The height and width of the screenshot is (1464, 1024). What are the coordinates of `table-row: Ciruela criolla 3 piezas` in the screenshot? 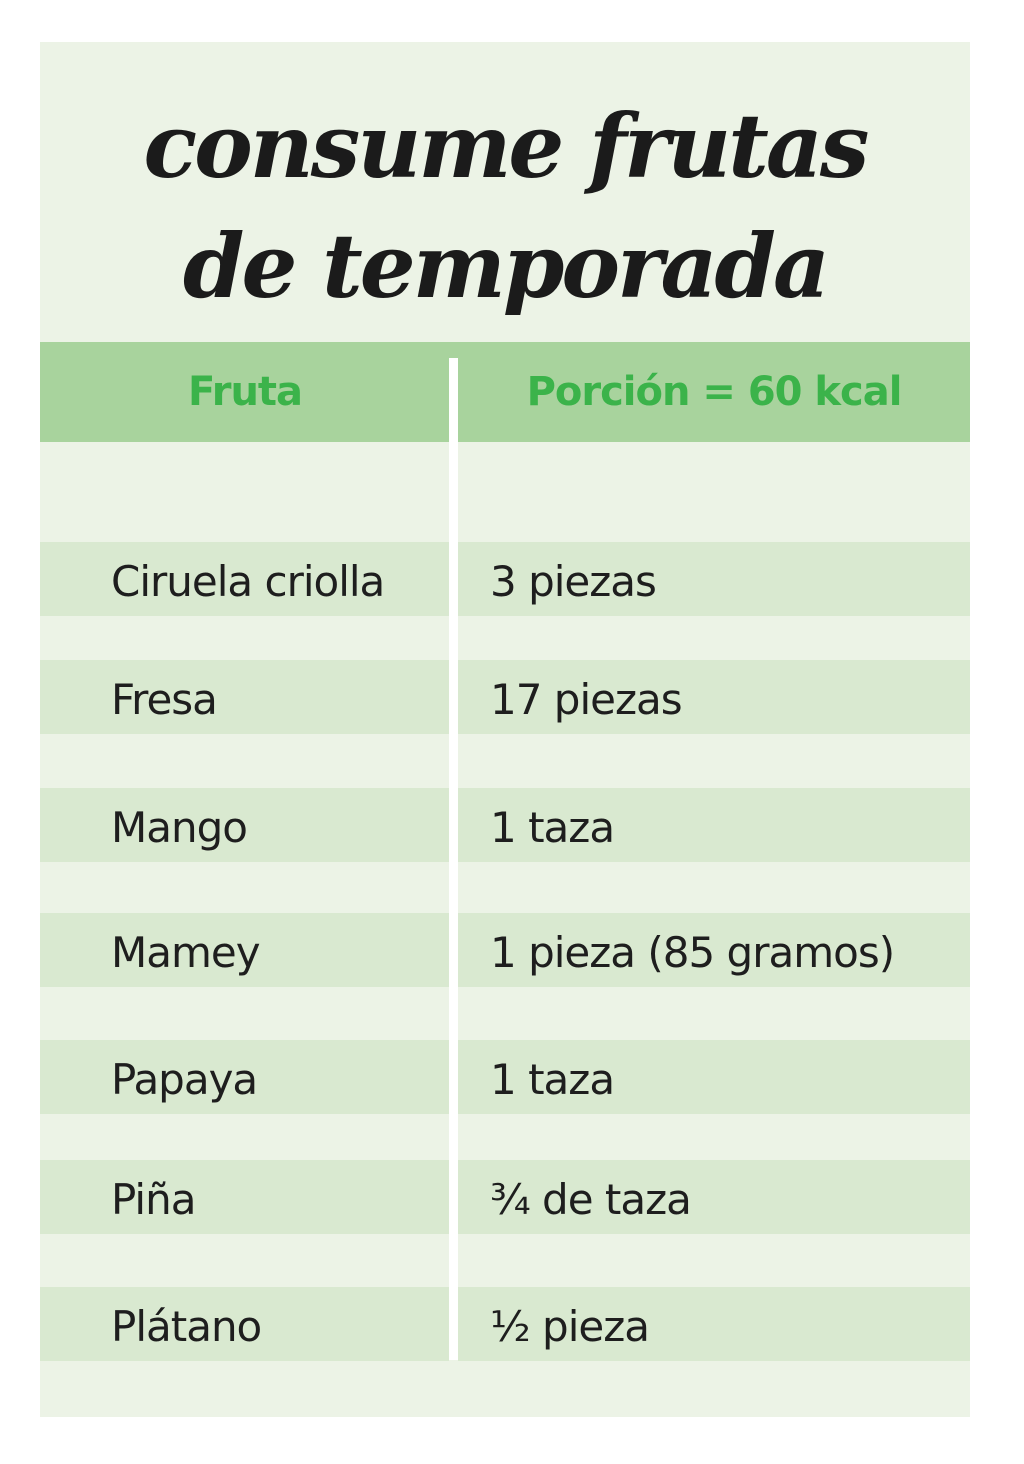 It's located at (505, 579).